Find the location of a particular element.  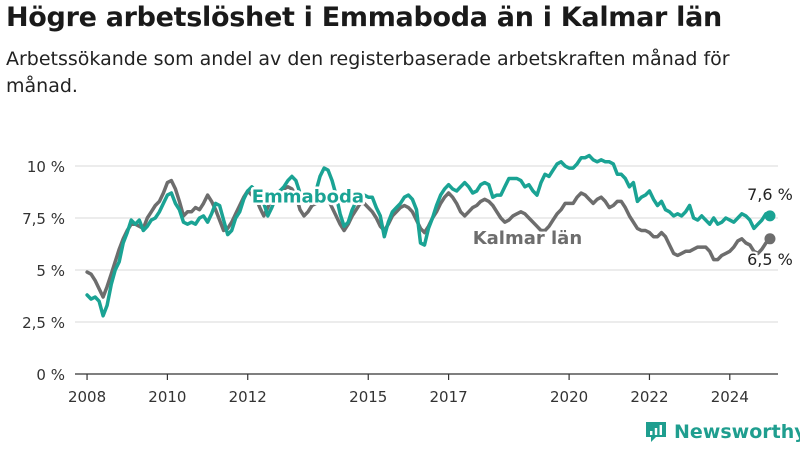

end-label-emmaboda: 7,6 % is located at coordinates (770, 194).